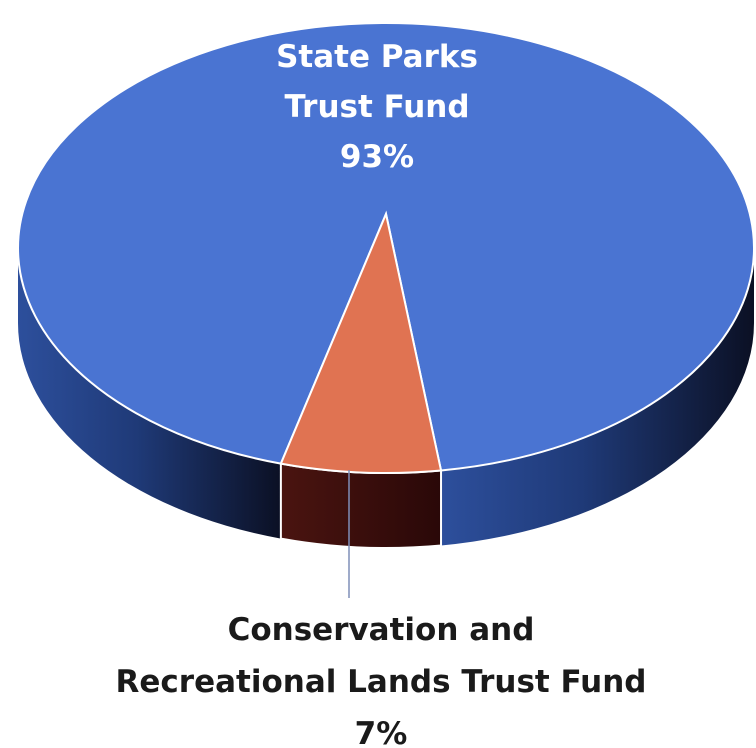 This screenshot has height=748, width=756. What do you see at coordinates (381, 732) in the screenshot?
I see `label-conservation-percent: 7%` at bounding box center [381, 732].